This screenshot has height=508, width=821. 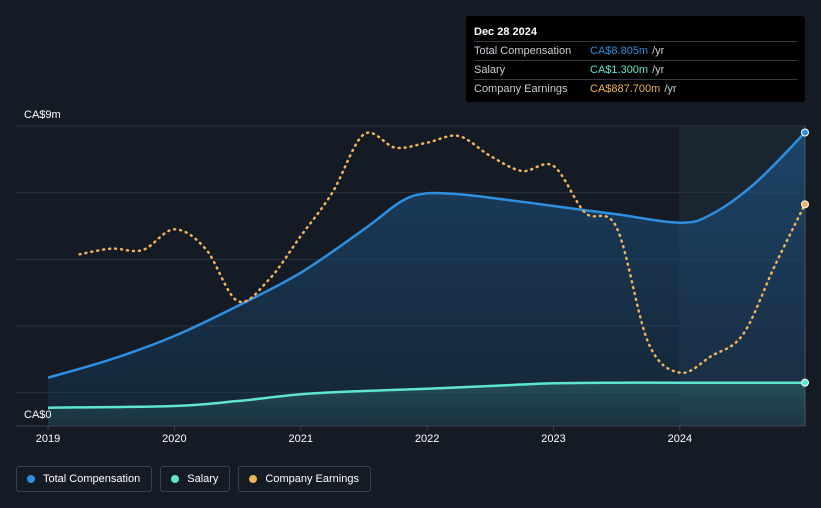 What do you see at coordinates (92, 479) in the screenshot?
I see `legend-label: Total Compensation` at bounding box center [92, 479].